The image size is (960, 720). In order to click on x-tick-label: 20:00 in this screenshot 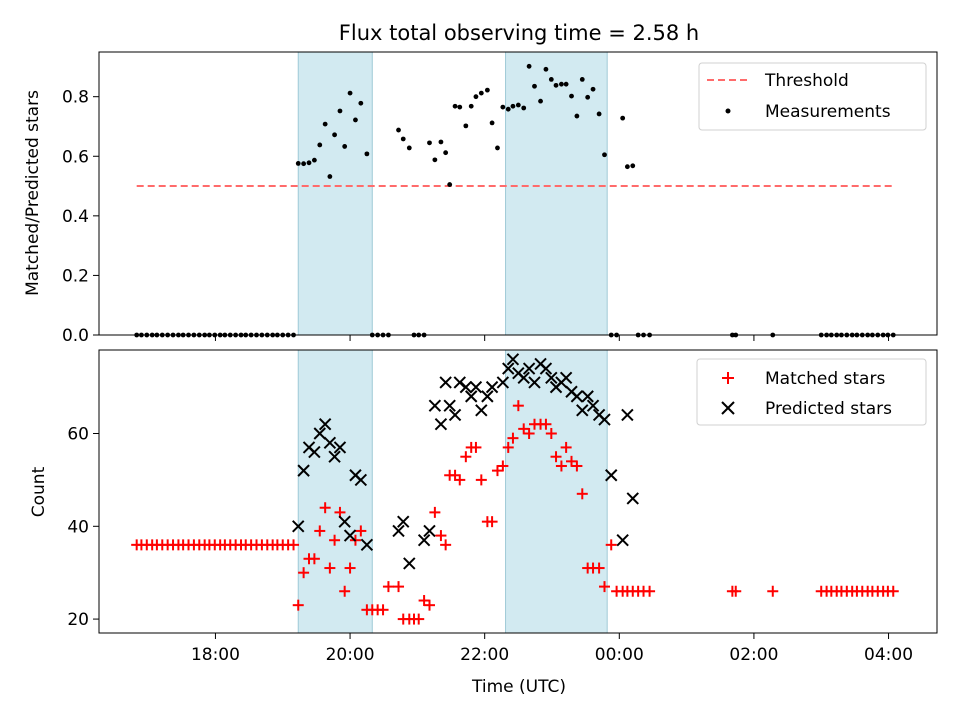, I will do `click(350, 655)`.